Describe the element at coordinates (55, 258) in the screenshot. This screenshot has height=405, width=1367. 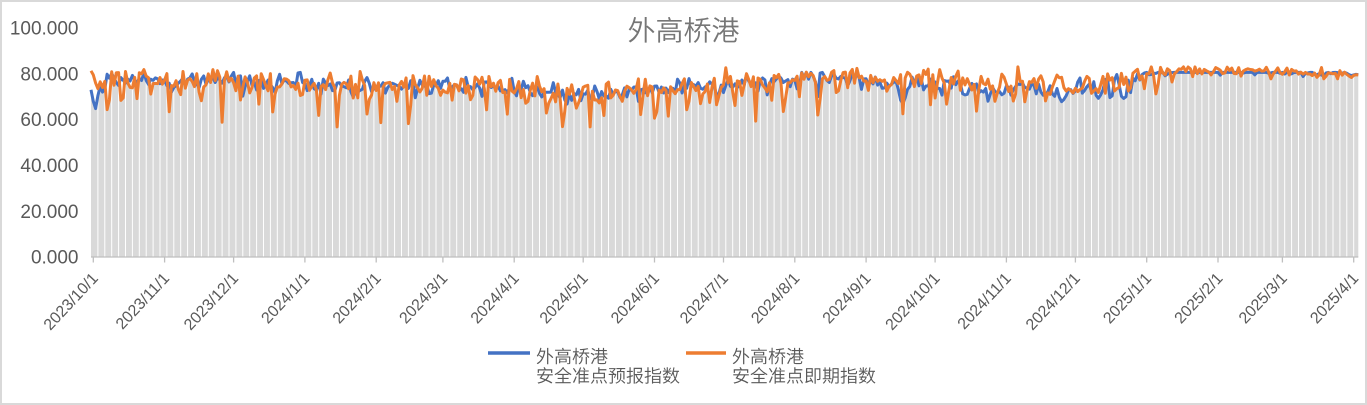
I see `svg-text: 0.000` at that location.